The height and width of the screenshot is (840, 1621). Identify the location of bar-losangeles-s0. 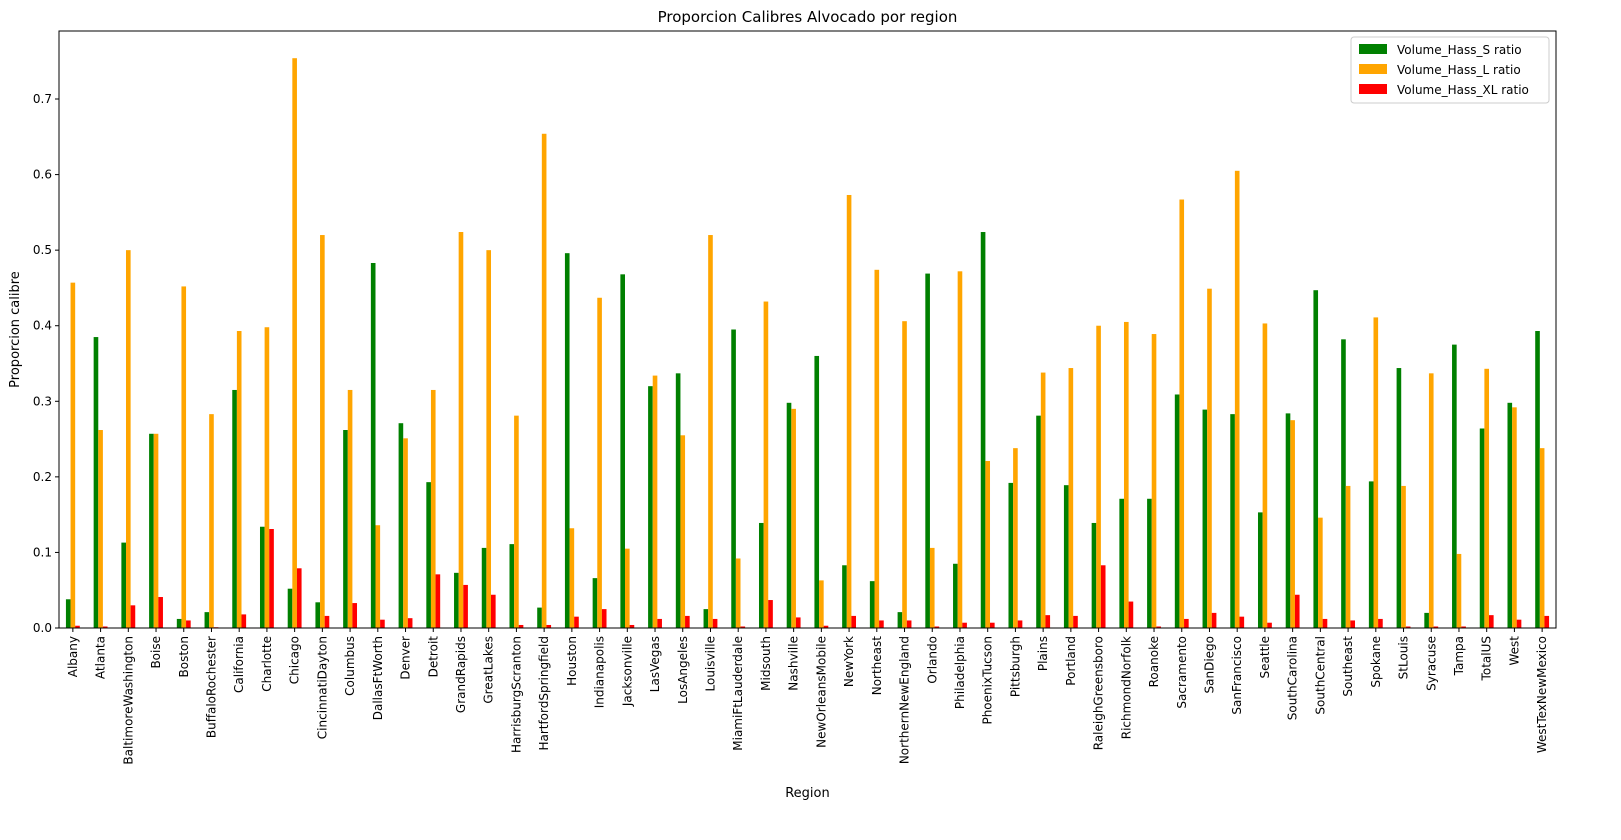
(678, 500).